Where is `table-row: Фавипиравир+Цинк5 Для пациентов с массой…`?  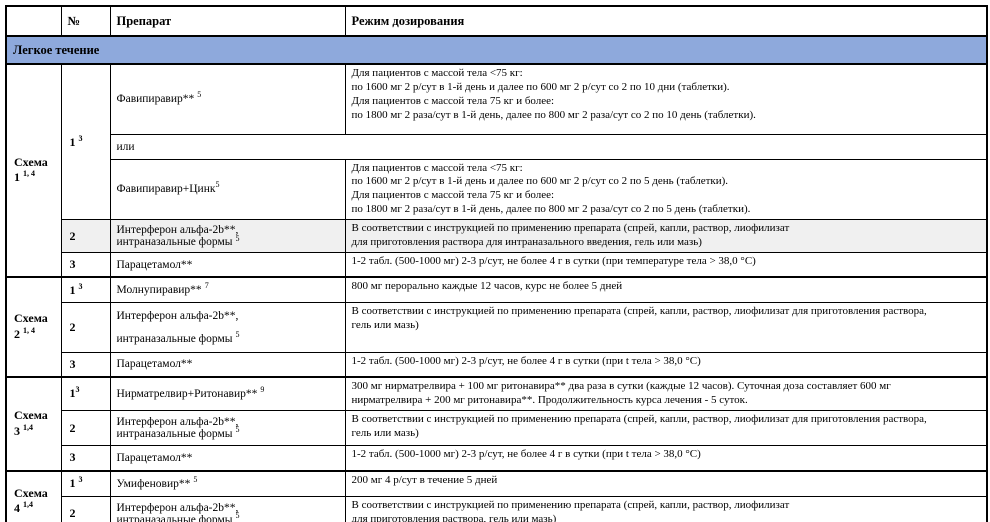
table-row: Фавипиравир+Цинк5 Для пациентов с массой… is located at coordinates (497, 189).